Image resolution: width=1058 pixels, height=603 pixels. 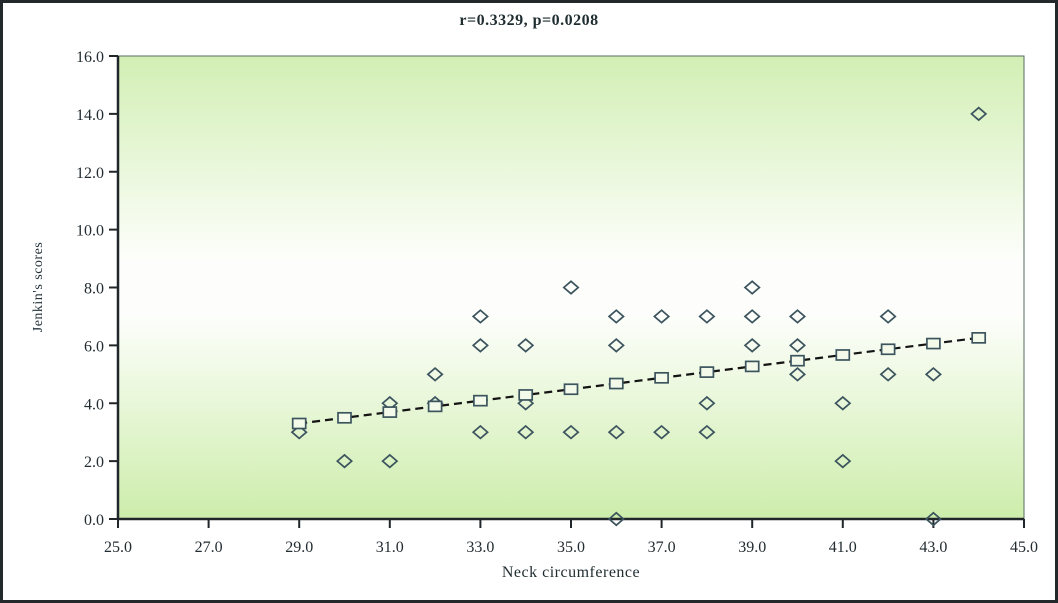 What do you see at coordinates (843, 547) in the screenshot?
I see `x-tick-label: 41.0` at bounding box center [843, 547].